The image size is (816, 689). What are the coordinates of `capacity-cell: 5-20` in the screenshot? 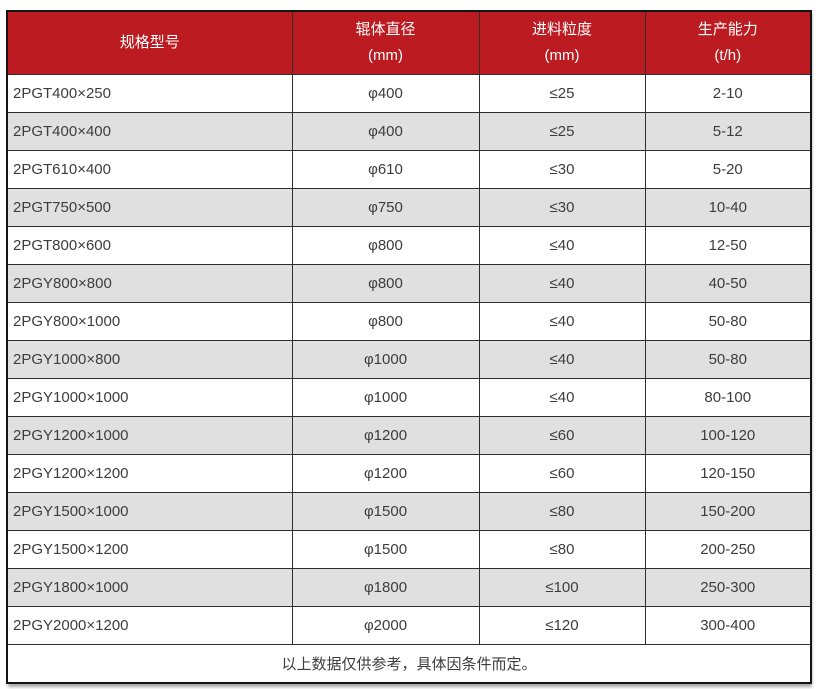 It's located at (728, 169).